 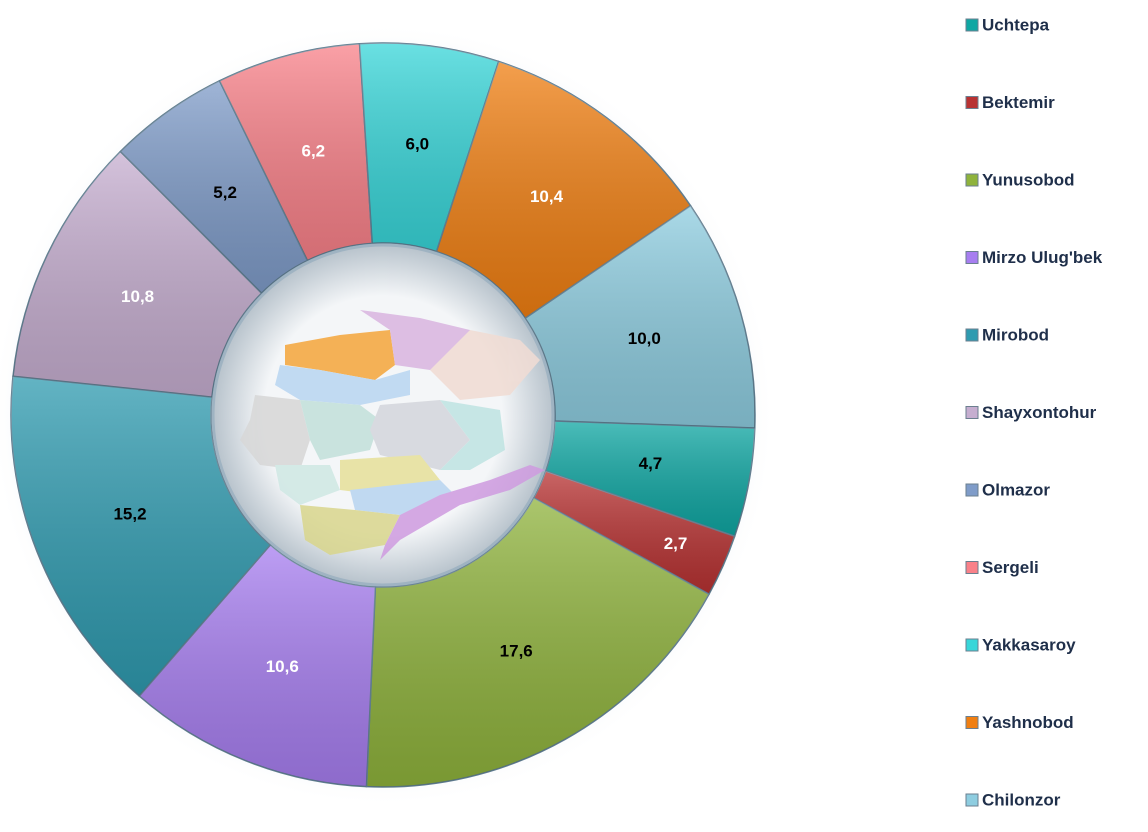 I want to click on value-label: 10,8, so click(x=137, y=296).